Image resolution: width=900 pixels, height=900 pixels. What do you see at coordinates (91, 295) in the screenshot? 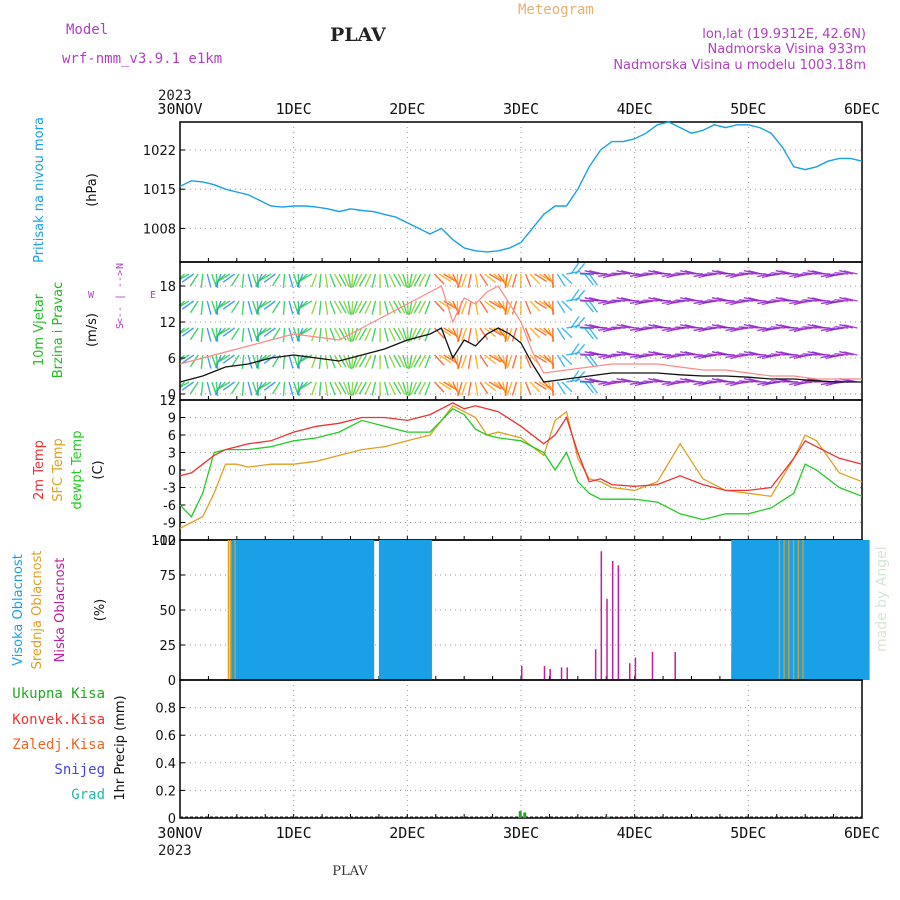
I see `compass-west: W` at bounding box center [91, 295].